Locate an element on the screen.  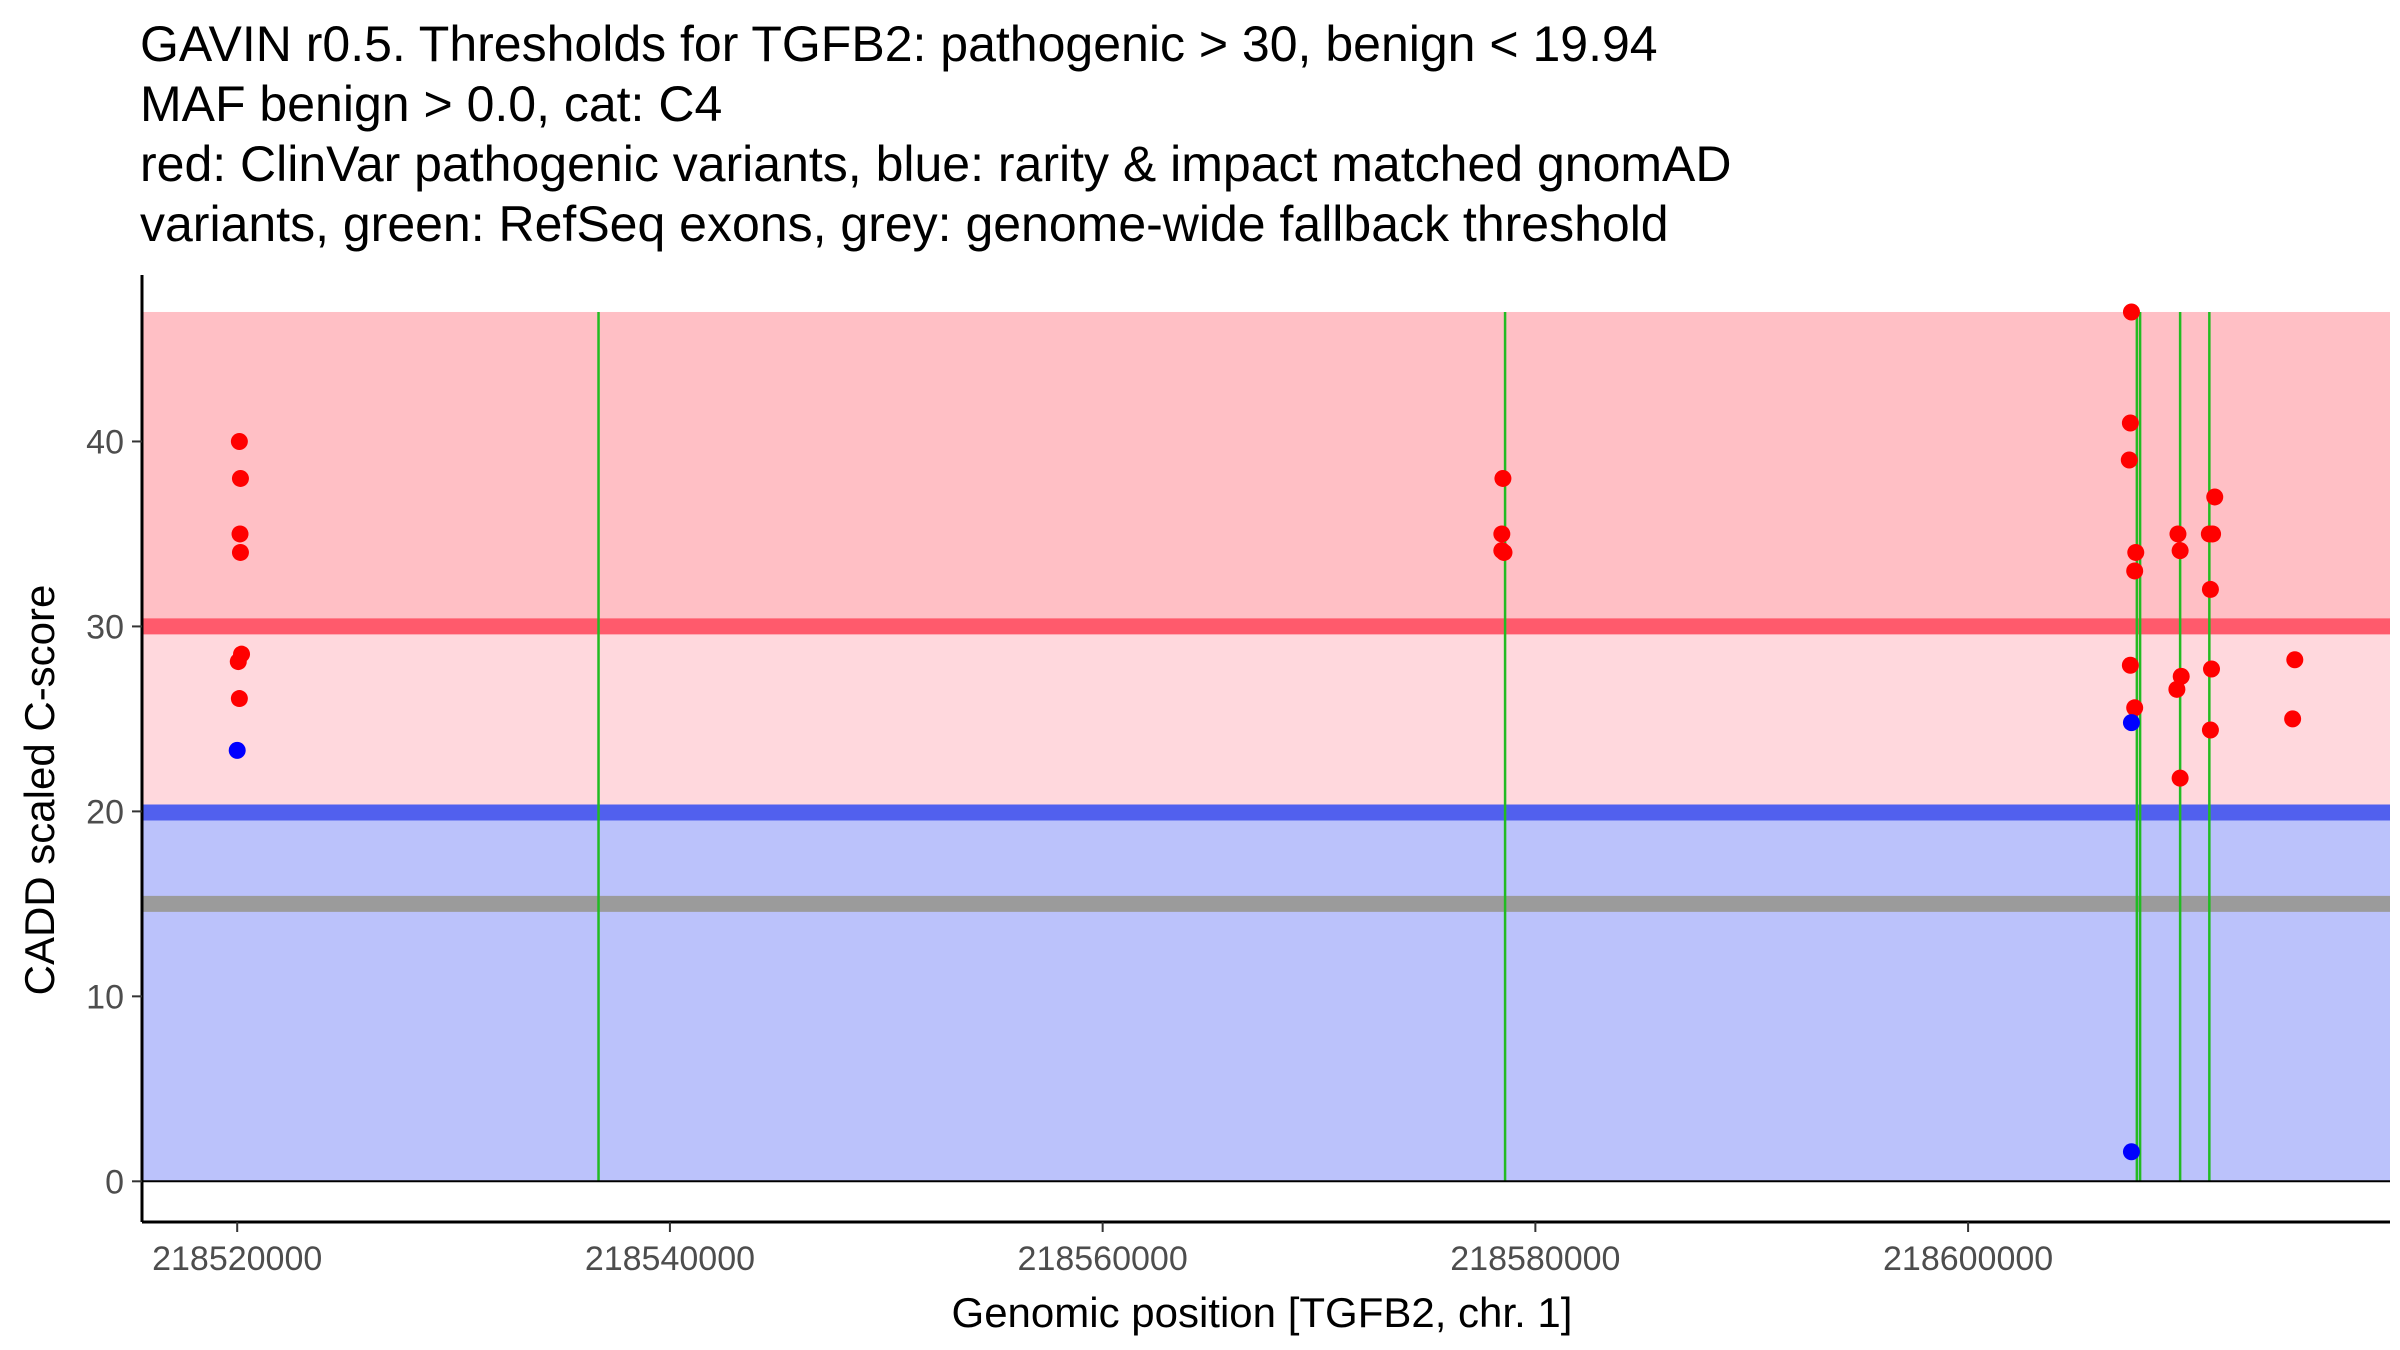
x-tick-label-218580000: 218580000 is located at coordinates (1535, 1259).